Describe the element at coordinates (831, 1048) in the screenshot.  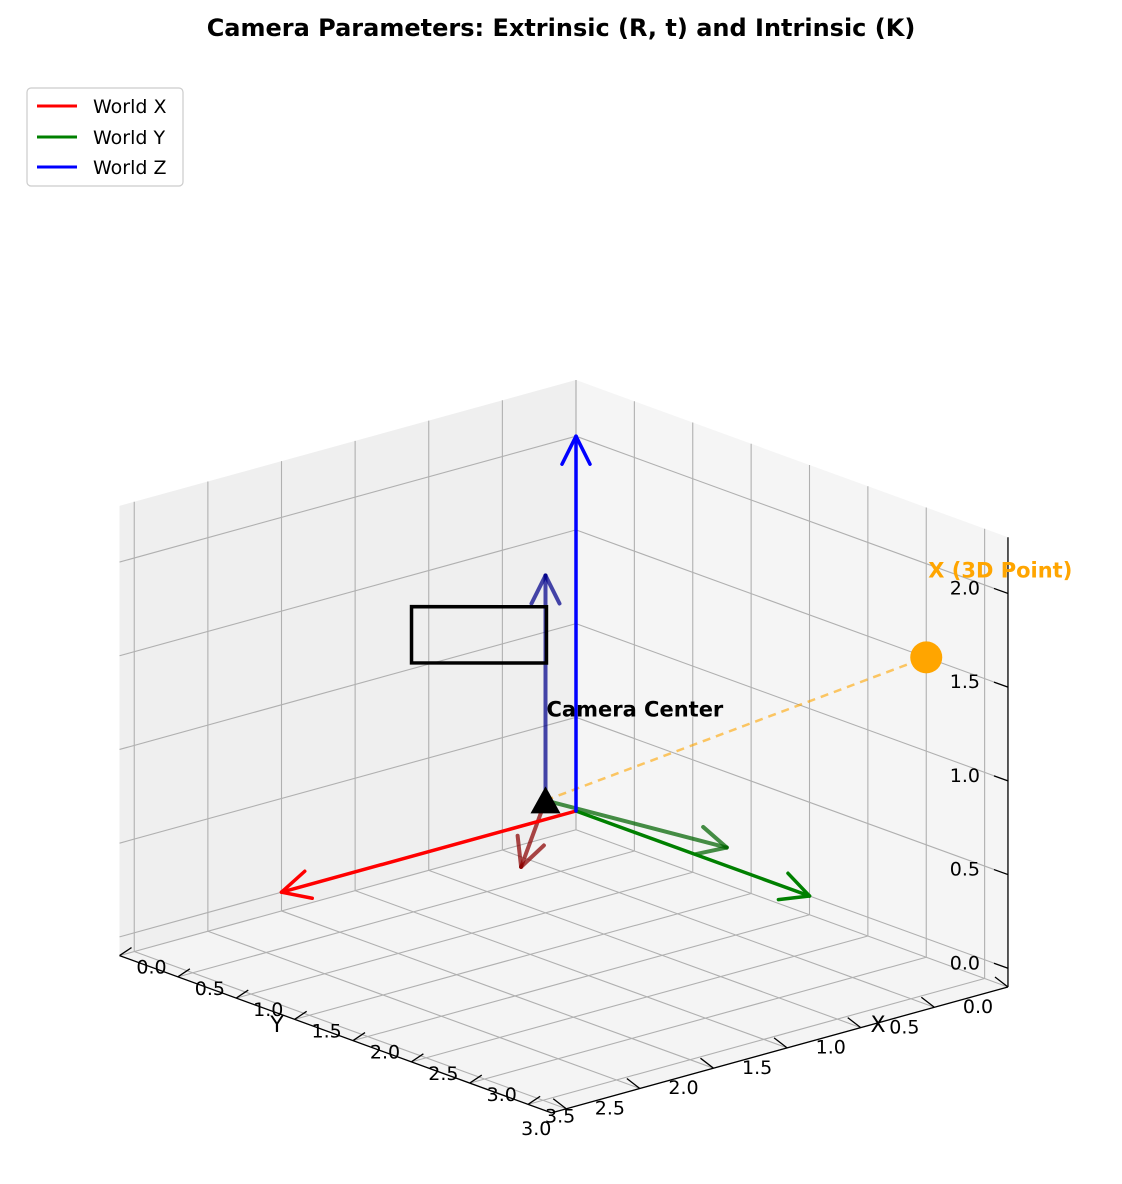
I see `y-tick-label: 1.0` at that location.